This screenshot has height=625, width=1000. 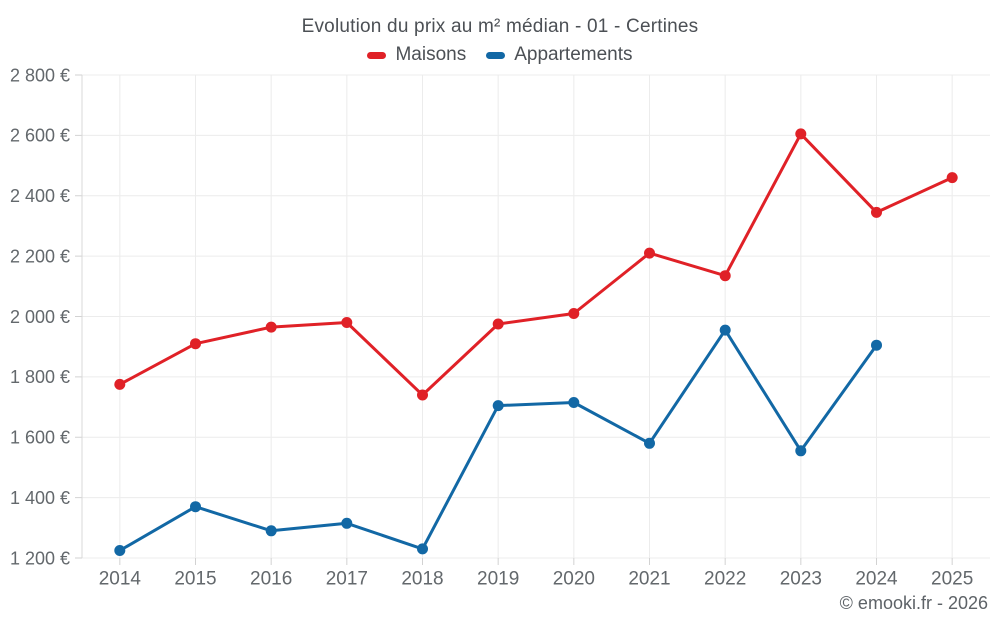 What do you see at coordinates (40, 136) in the screenshot?
I see `y-tick-label: 2 600 €` at bounding box center [40, 136].